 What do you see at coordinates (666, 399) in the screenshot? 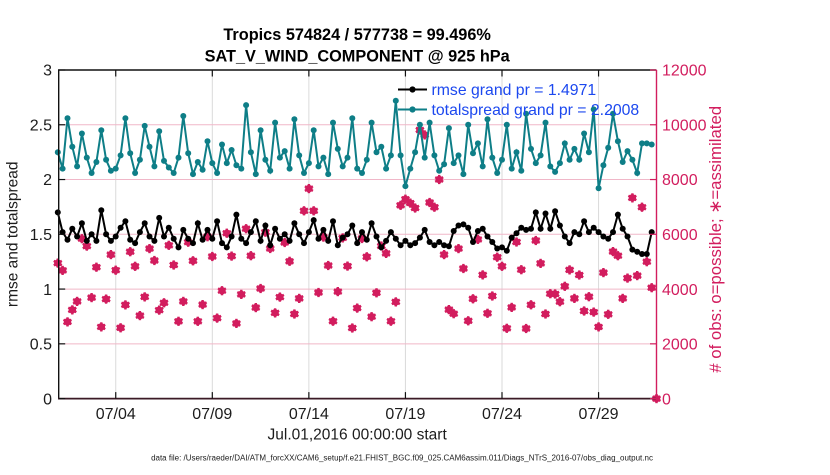
I see `y-right-tick-label: 0` at bounding box center [666, 399].